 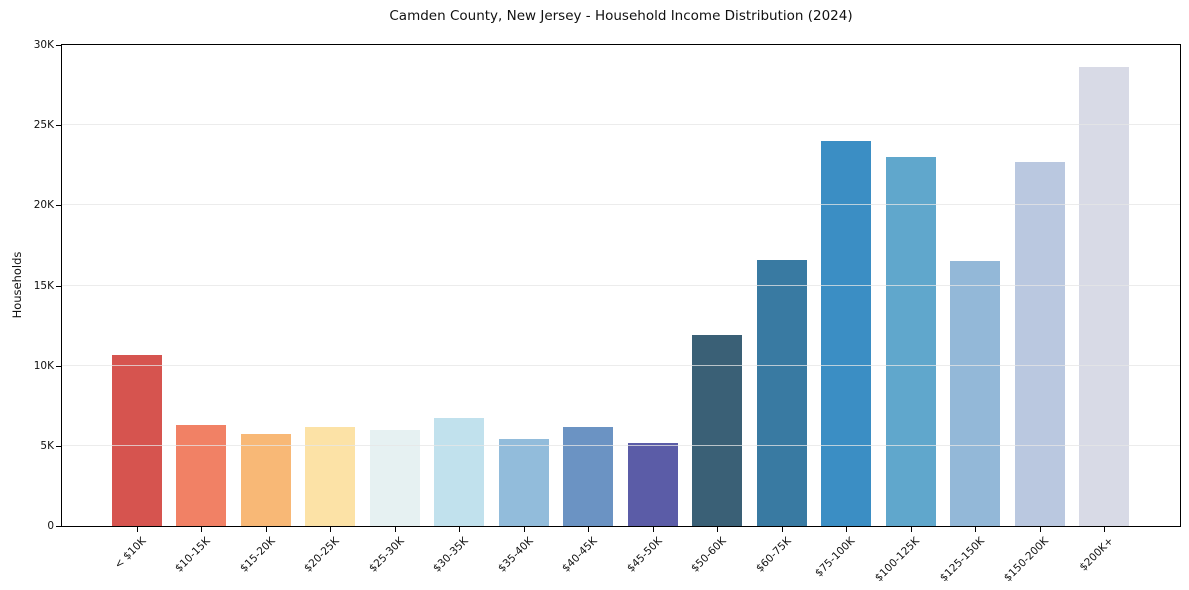 What do you see at coordinates (1096, 554) in the screenshot?
I see `x-tick-label: $200K+` at bounding box center [1096, 554].